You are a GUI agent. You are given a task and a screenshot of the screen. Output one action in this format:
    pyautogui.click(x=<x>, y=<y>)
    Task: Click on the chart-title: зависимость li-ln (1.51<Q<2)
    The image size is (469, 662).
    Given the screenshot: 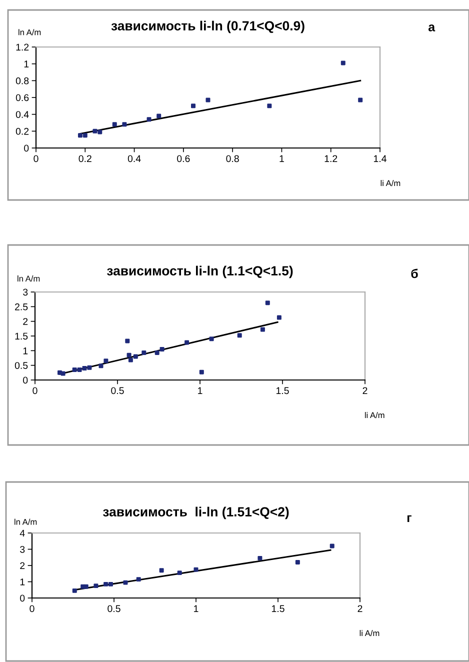 What is the action you would take?
    pyautogui.click(x=196, y=513)
    